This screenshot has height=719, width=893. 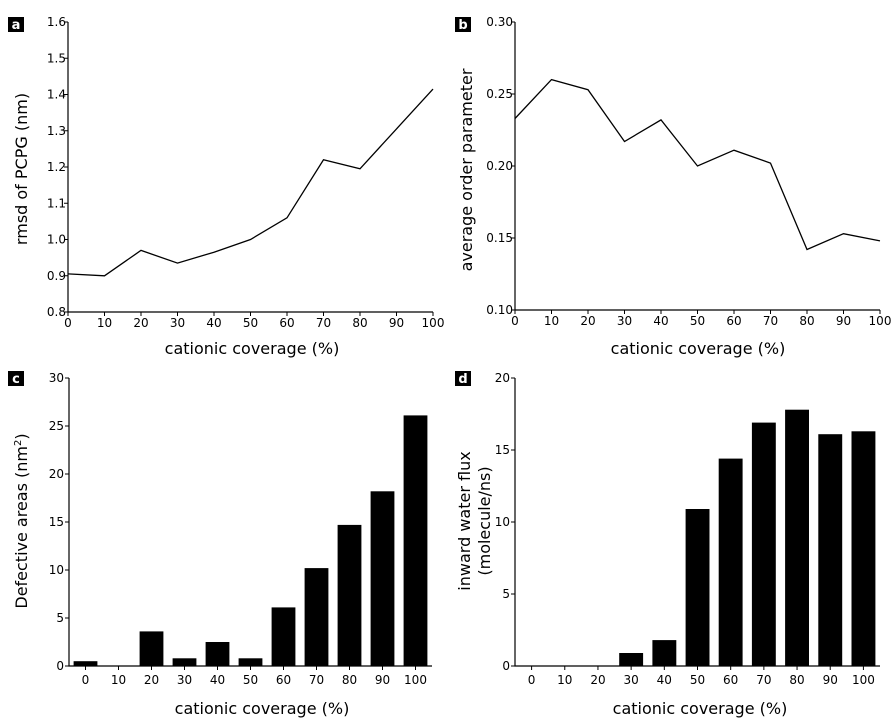 I want to click on x-tick-label: 60, so click(x=286, y=323).